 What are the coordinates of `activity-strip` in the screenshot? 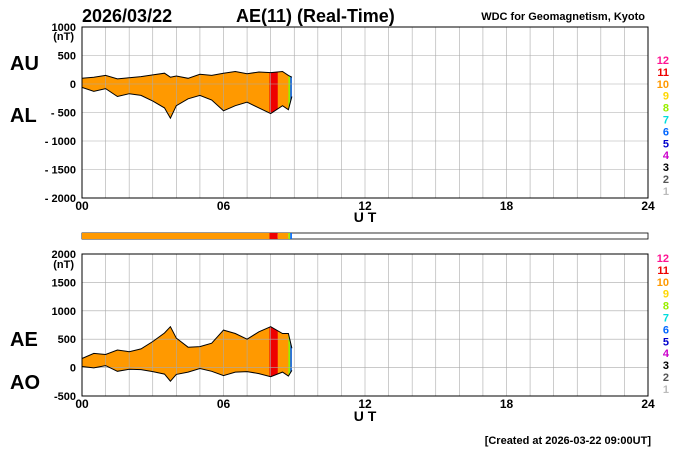 It's located at (365, 236).